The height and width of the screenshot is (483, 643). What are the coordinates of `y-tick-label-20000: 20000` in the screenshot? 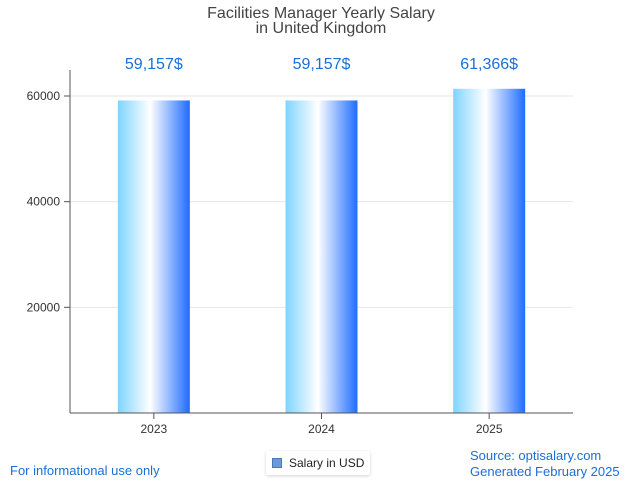 It's located at (44, 307).